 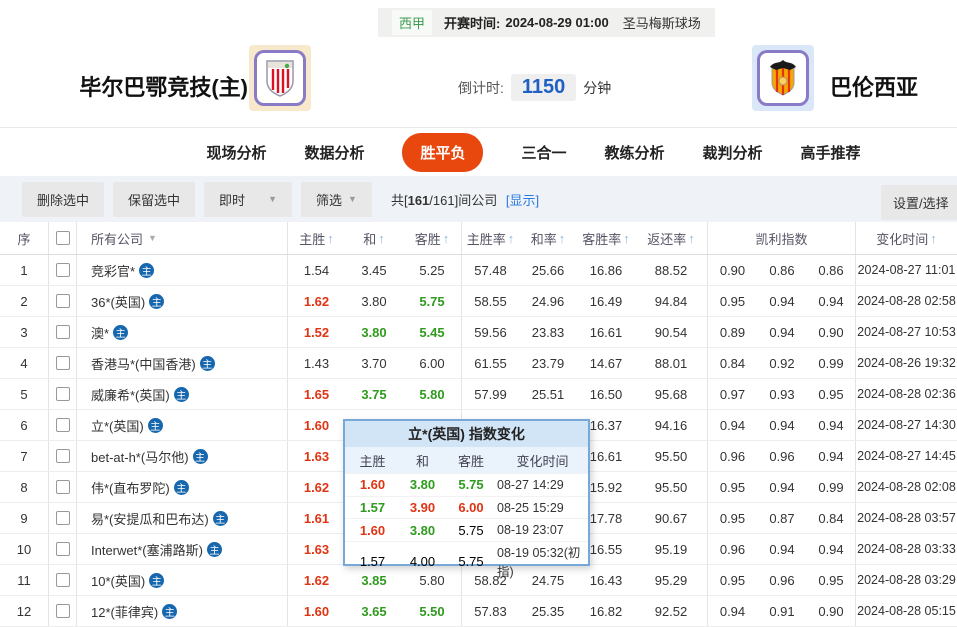 What do you see at coordinates (181, 270) in the screenshot?
I see `company-cell: 竞彩官* 主` at bounding box center [181, 270].